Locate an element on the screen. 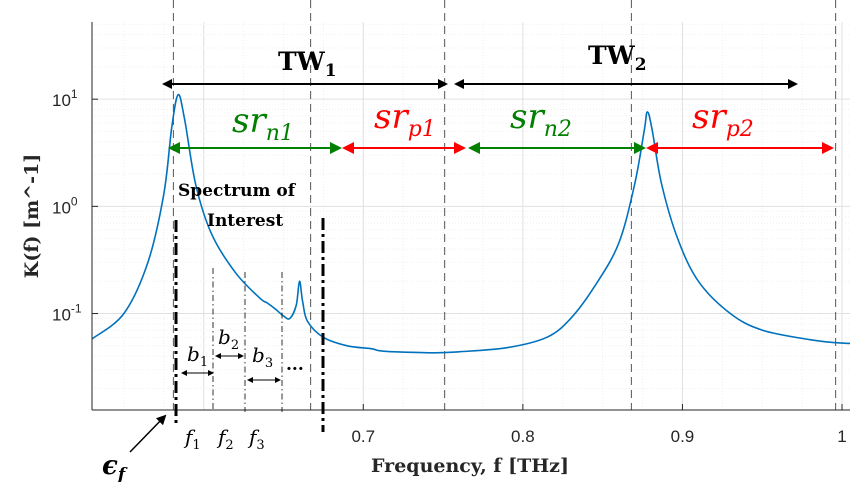 This screenshot has width=851, height=482. spectrum-of-interest-label-1: Spectrum of is located at coordinates (237, 191).